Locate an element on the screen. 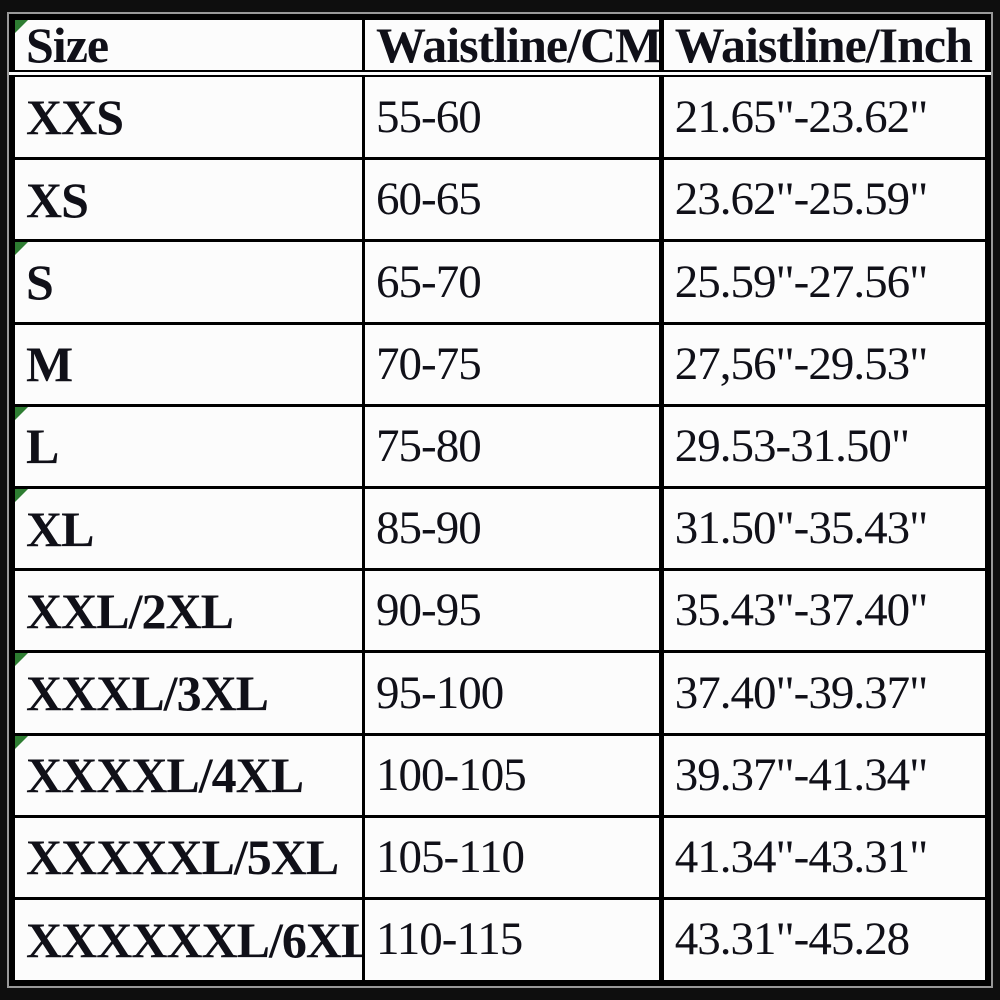 This screenshot has width=1000, height=1000. cell-text: 37.40"-39.37" is located at coordinates (801, 692).